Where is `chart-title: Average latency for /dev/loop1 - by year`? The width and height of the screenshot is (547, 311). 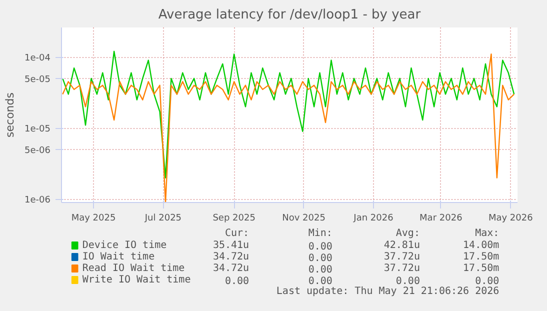
chart-title: Average latency for /dev/loop1 - by year is located at coordinates (290, 15).